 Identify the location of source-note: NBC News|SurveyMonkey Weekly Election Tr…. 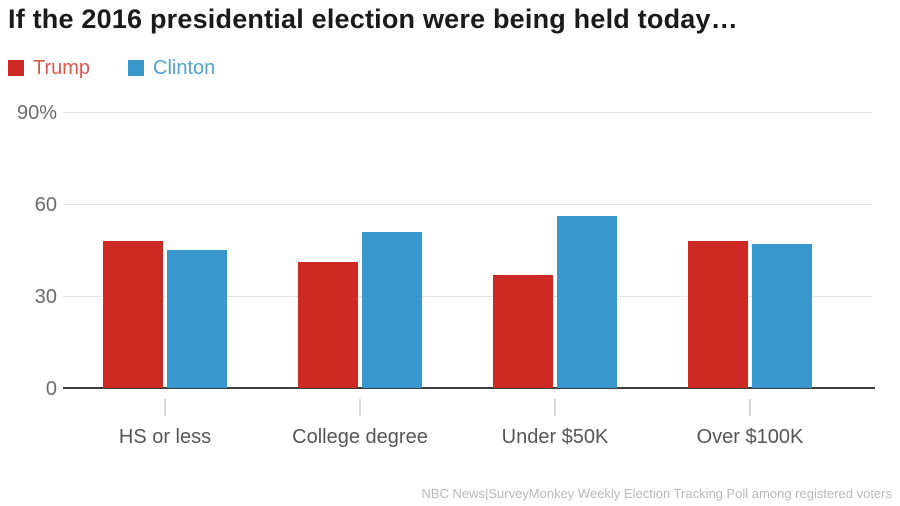
(656, 493).